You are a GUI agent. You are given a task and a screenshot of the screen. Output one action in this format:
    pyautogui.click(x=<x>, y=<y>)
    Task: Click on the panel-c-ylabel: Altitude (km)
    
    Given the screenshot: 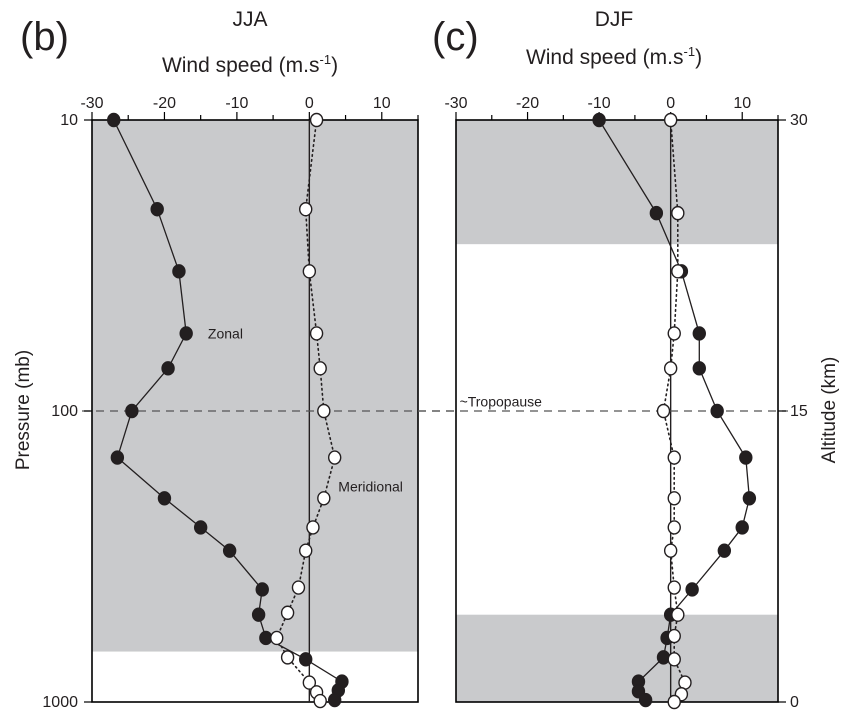 What is the action you would take?
    pyautogui.click(x=829, y=410)
    